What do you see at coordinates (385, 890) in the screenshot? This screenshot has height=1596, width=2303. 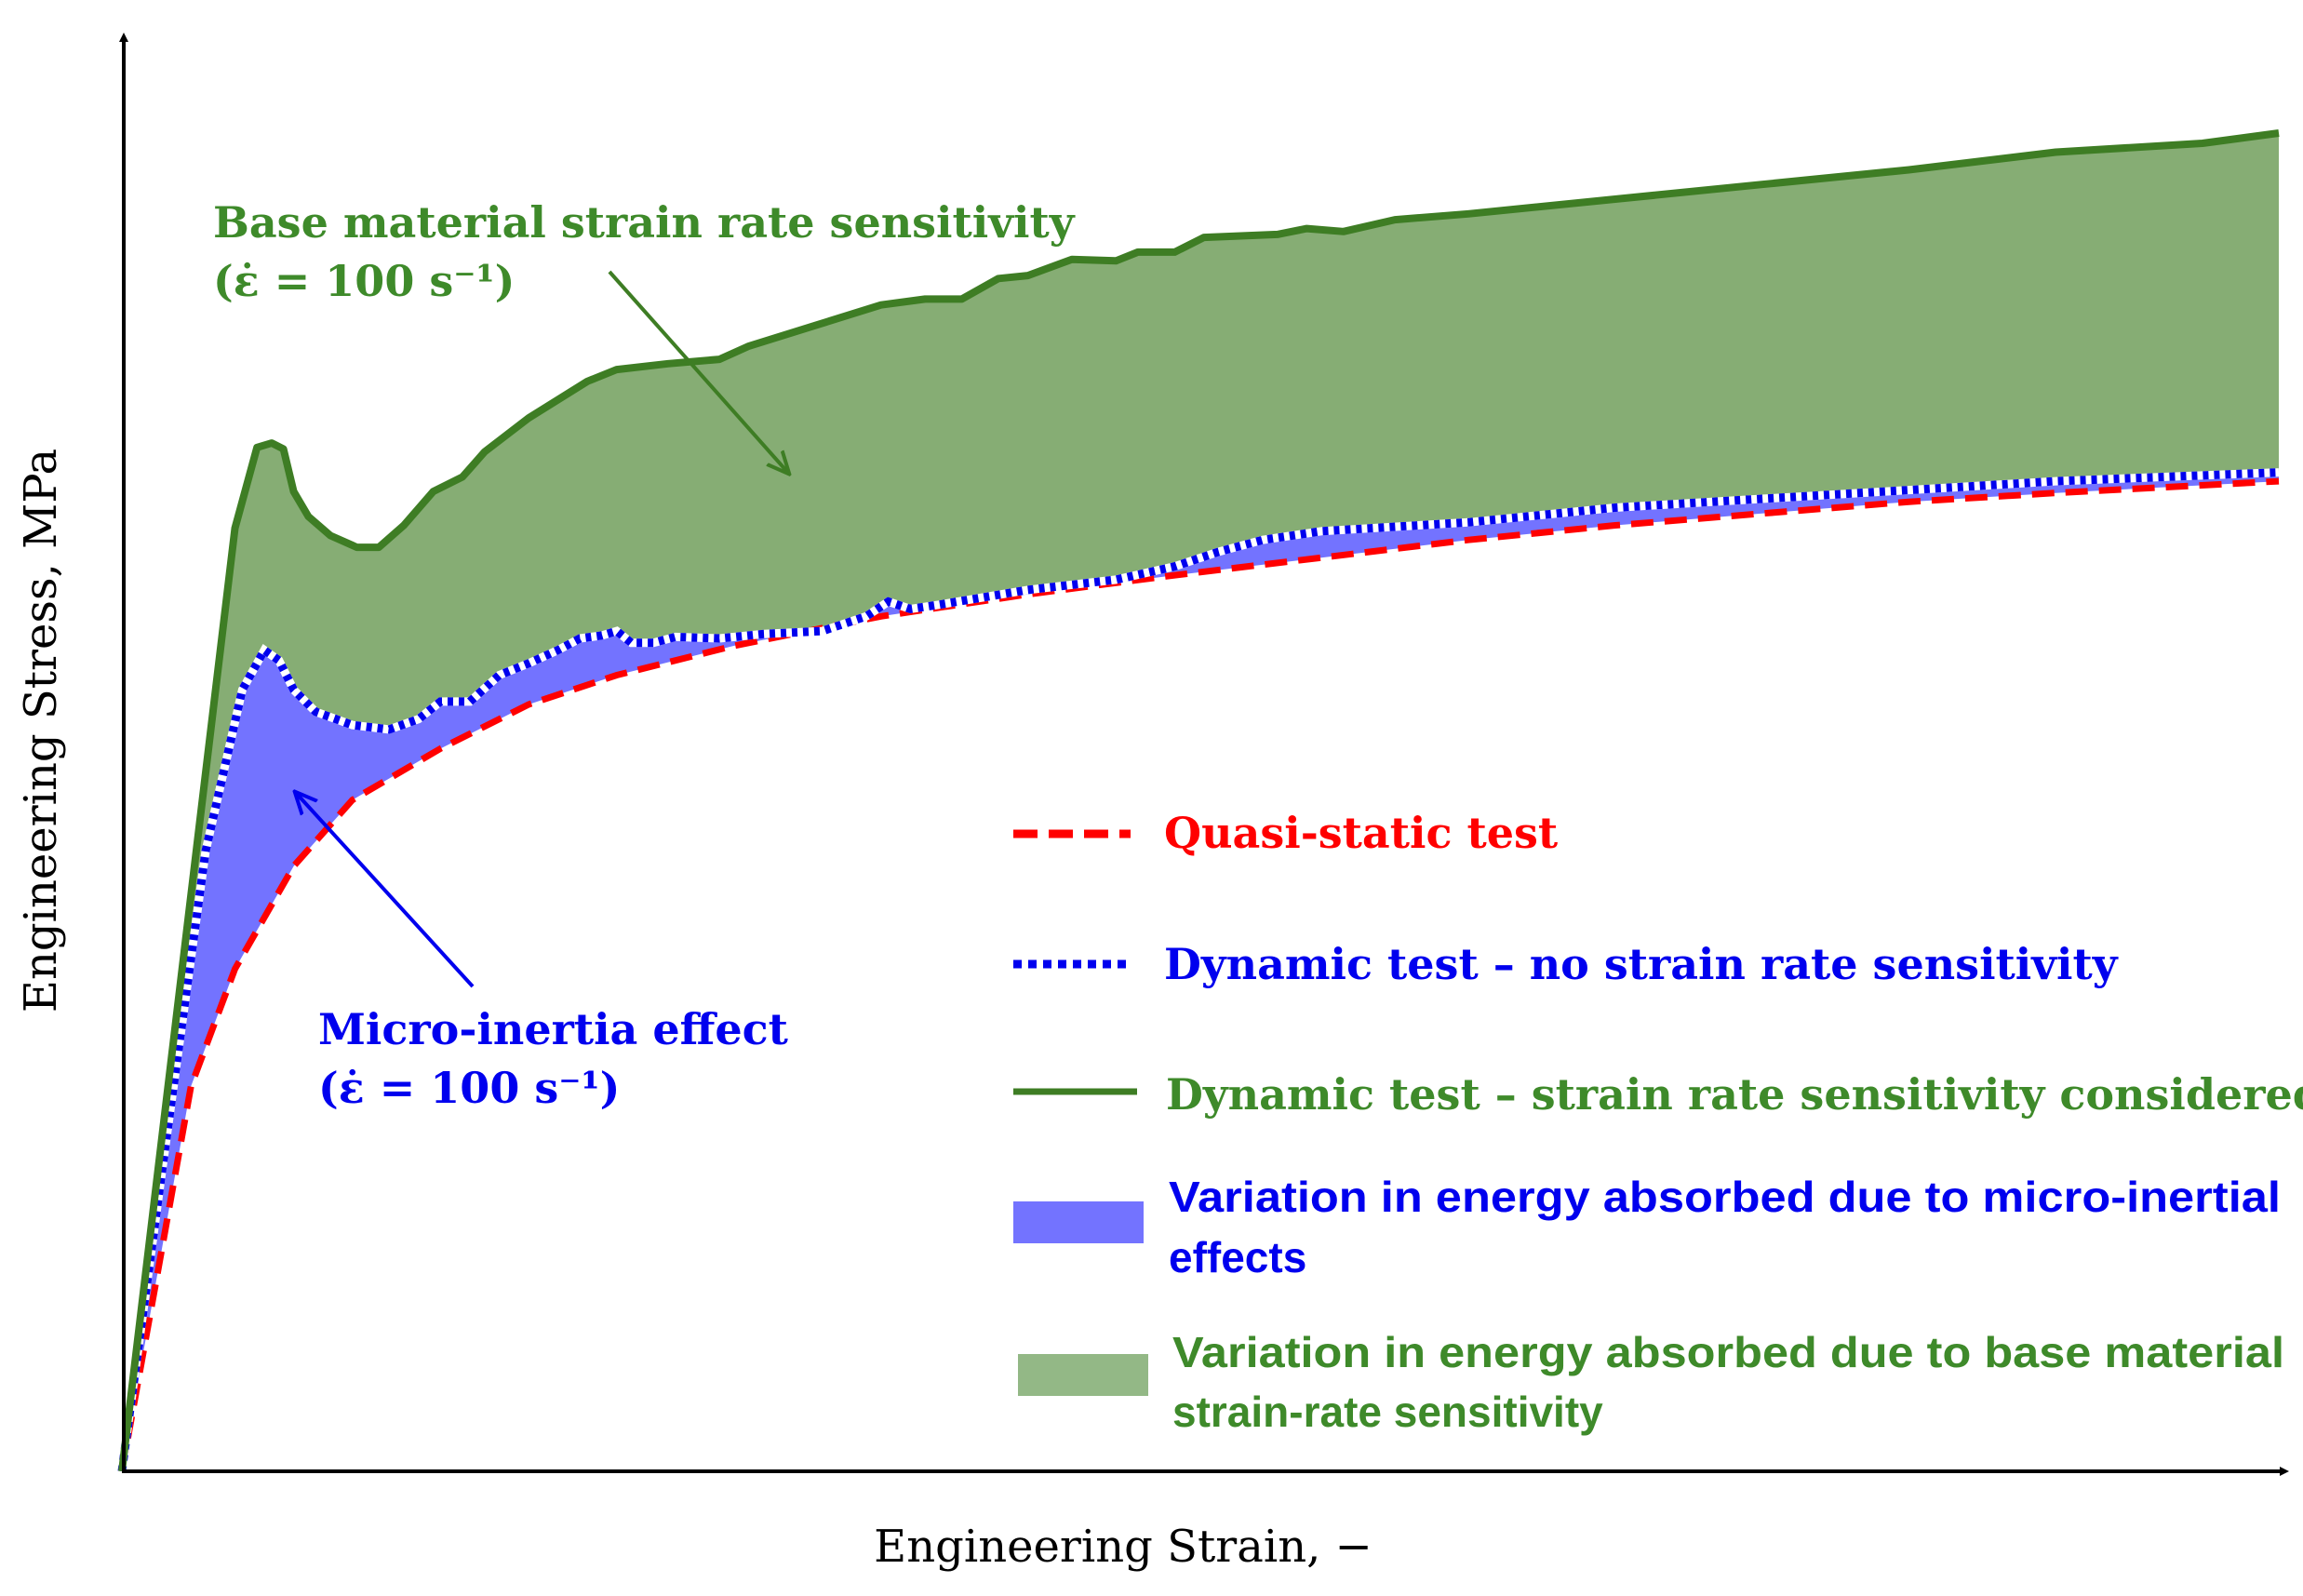 I see `annotation-micro-inertia-arrow` at bounding box center [385, 890].